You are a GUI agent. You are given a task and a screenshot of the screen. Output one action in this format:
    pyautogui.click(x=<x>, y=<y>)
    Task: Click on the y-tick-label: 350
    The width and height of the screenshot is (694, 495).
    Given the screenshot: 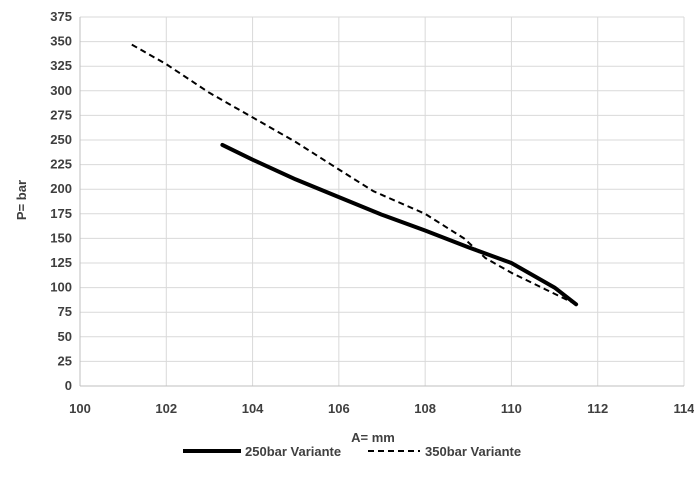 What is the action you would take?
    pyautogui.click(x=61, y=41)
    